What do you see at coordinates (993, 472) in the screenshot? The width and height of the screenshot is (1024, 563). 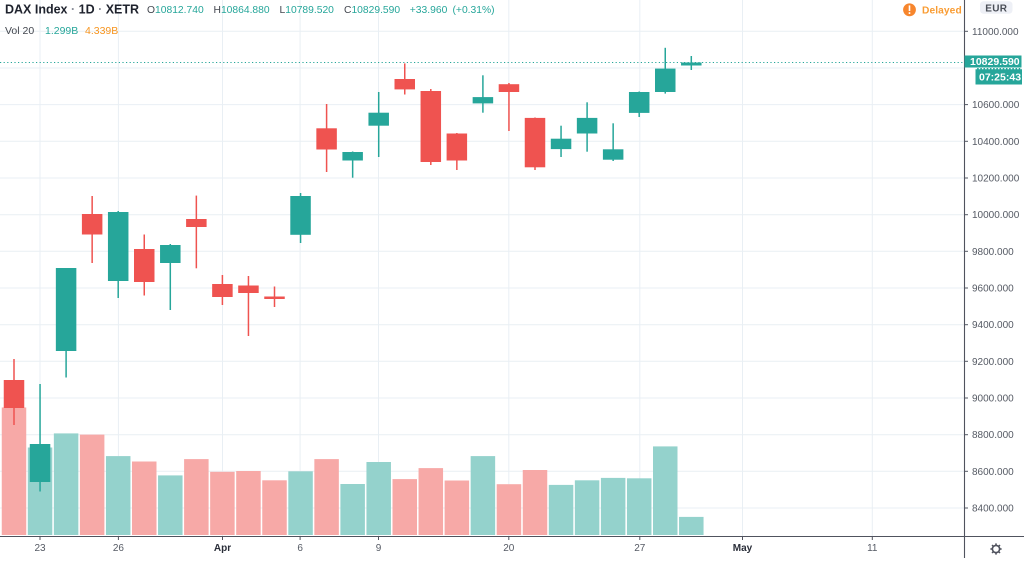 I see `svg-text: 8600.000` at bounding box center [993, 472].